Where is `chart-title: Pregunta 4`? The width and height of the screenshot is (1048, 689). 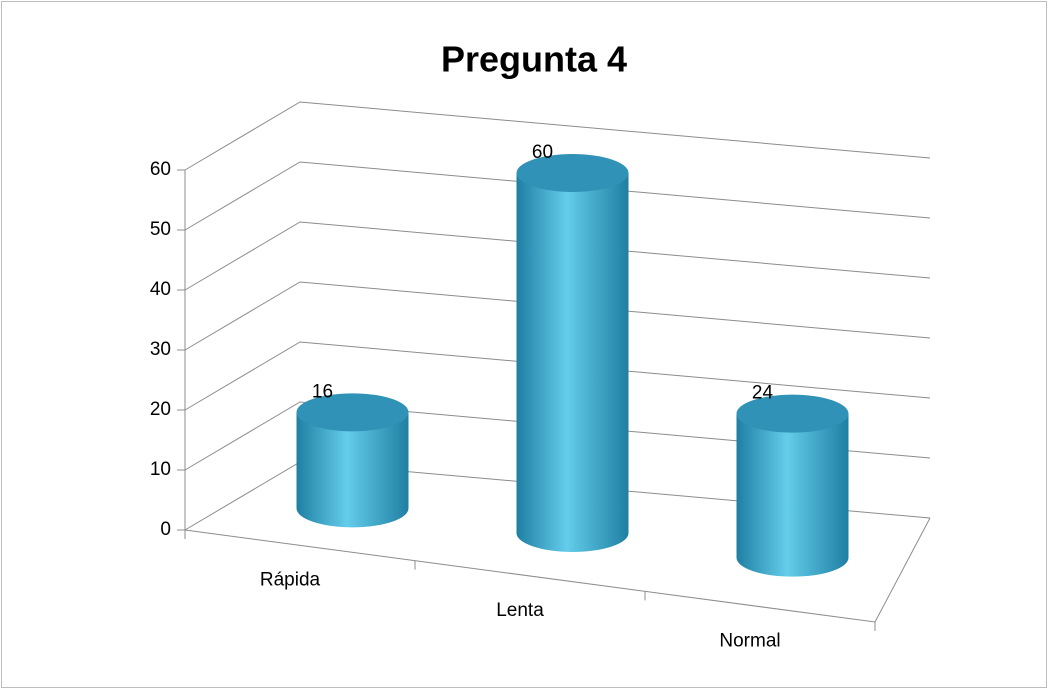
chart-title: Pregunta 4 is located at coordinates (534, 59).